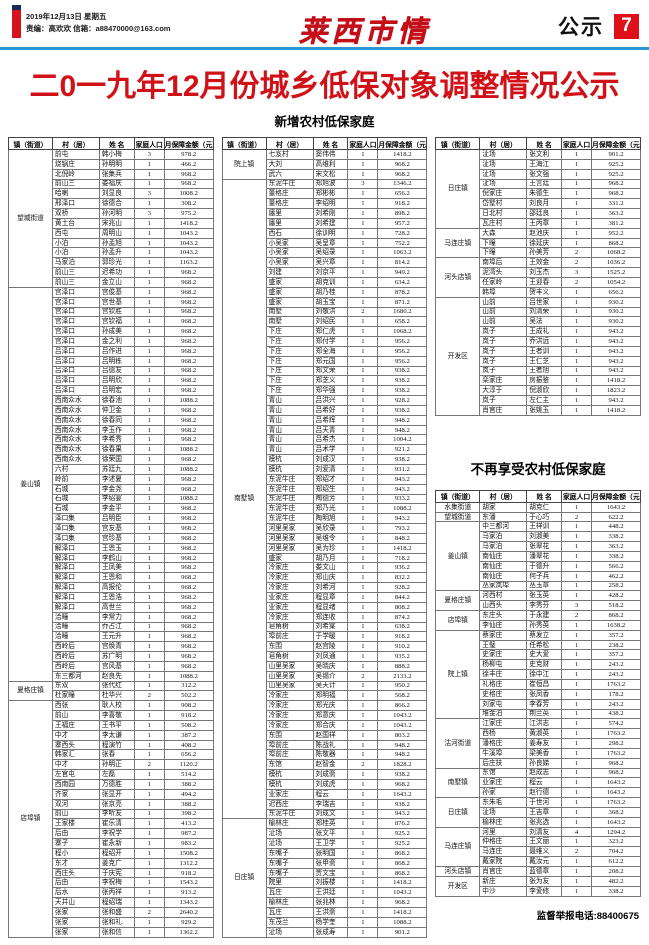  Describe the element at coordinates (330, 341) in the screenshot. I see `name-cell: 郑付学` at that location.